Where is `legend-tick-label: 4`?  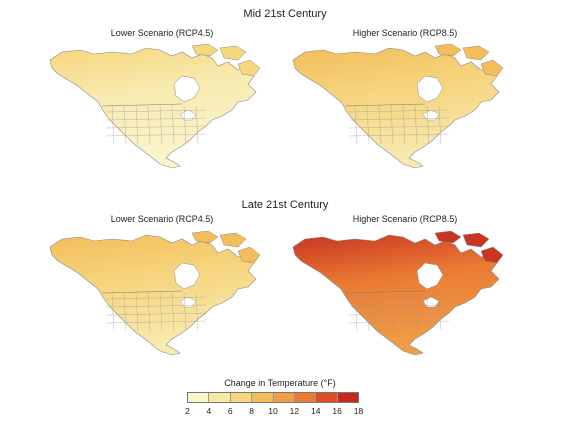
legend-tick-label: 4 is located at coordinates (209, 411).